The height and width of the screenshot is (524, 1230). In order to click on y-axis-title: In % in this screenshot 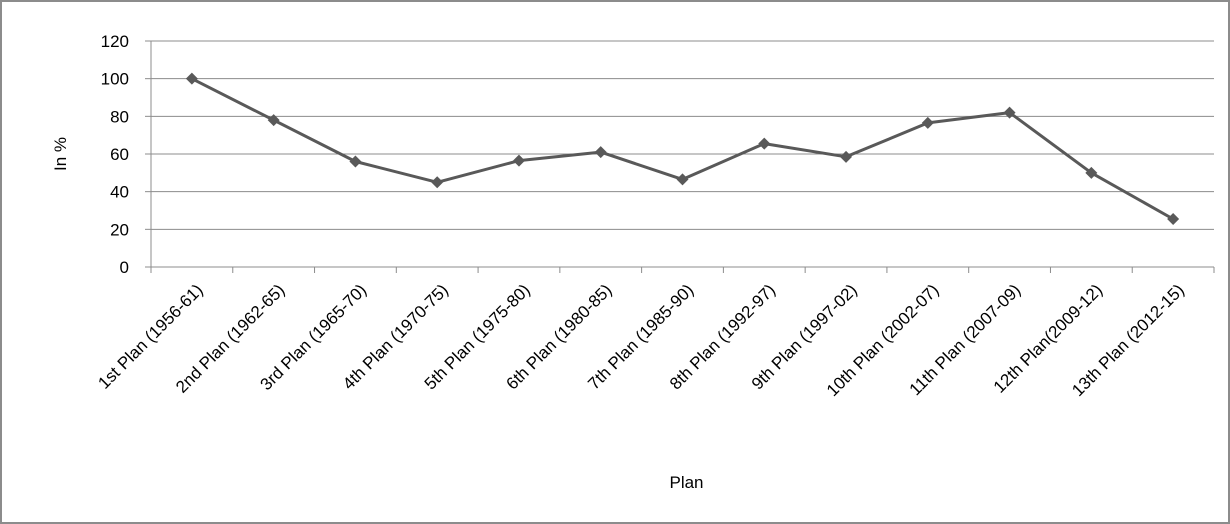, I will do `click(60, 154)`.